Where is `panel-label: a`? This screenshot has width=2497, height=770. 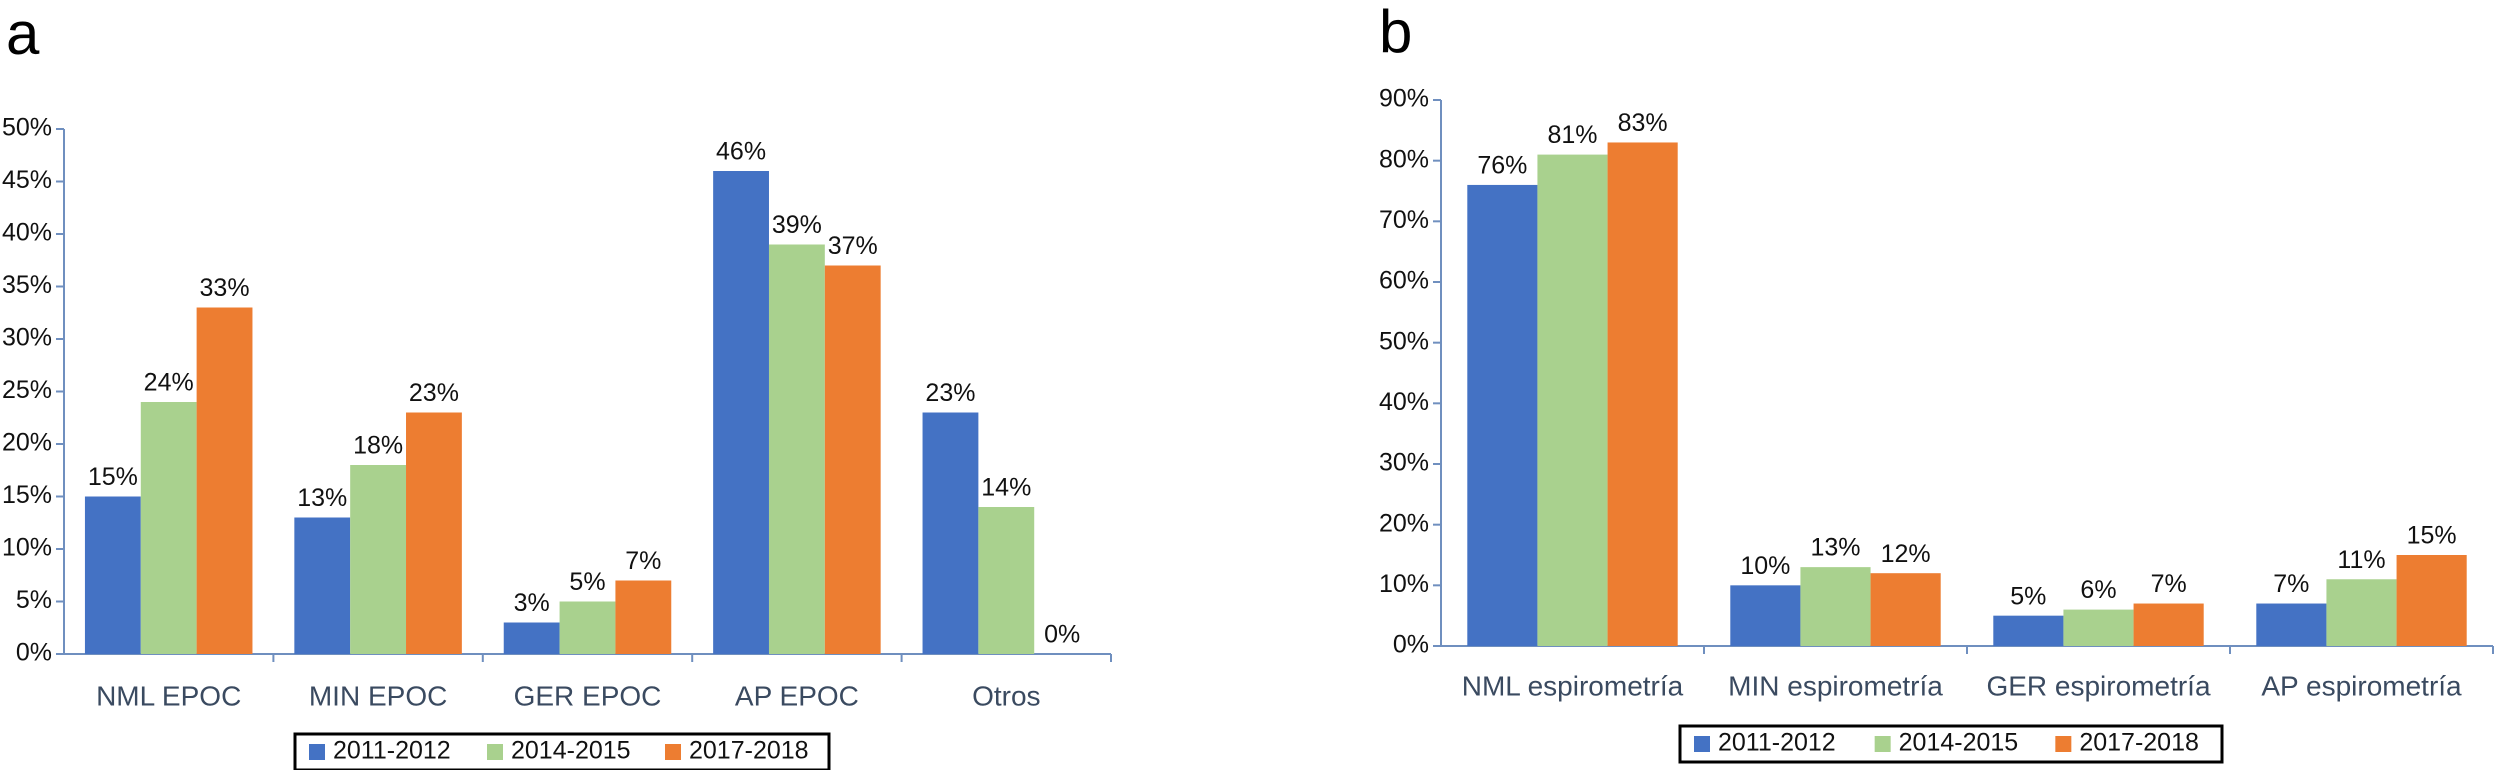
panel-label: a is located at coordinates (23, 33).